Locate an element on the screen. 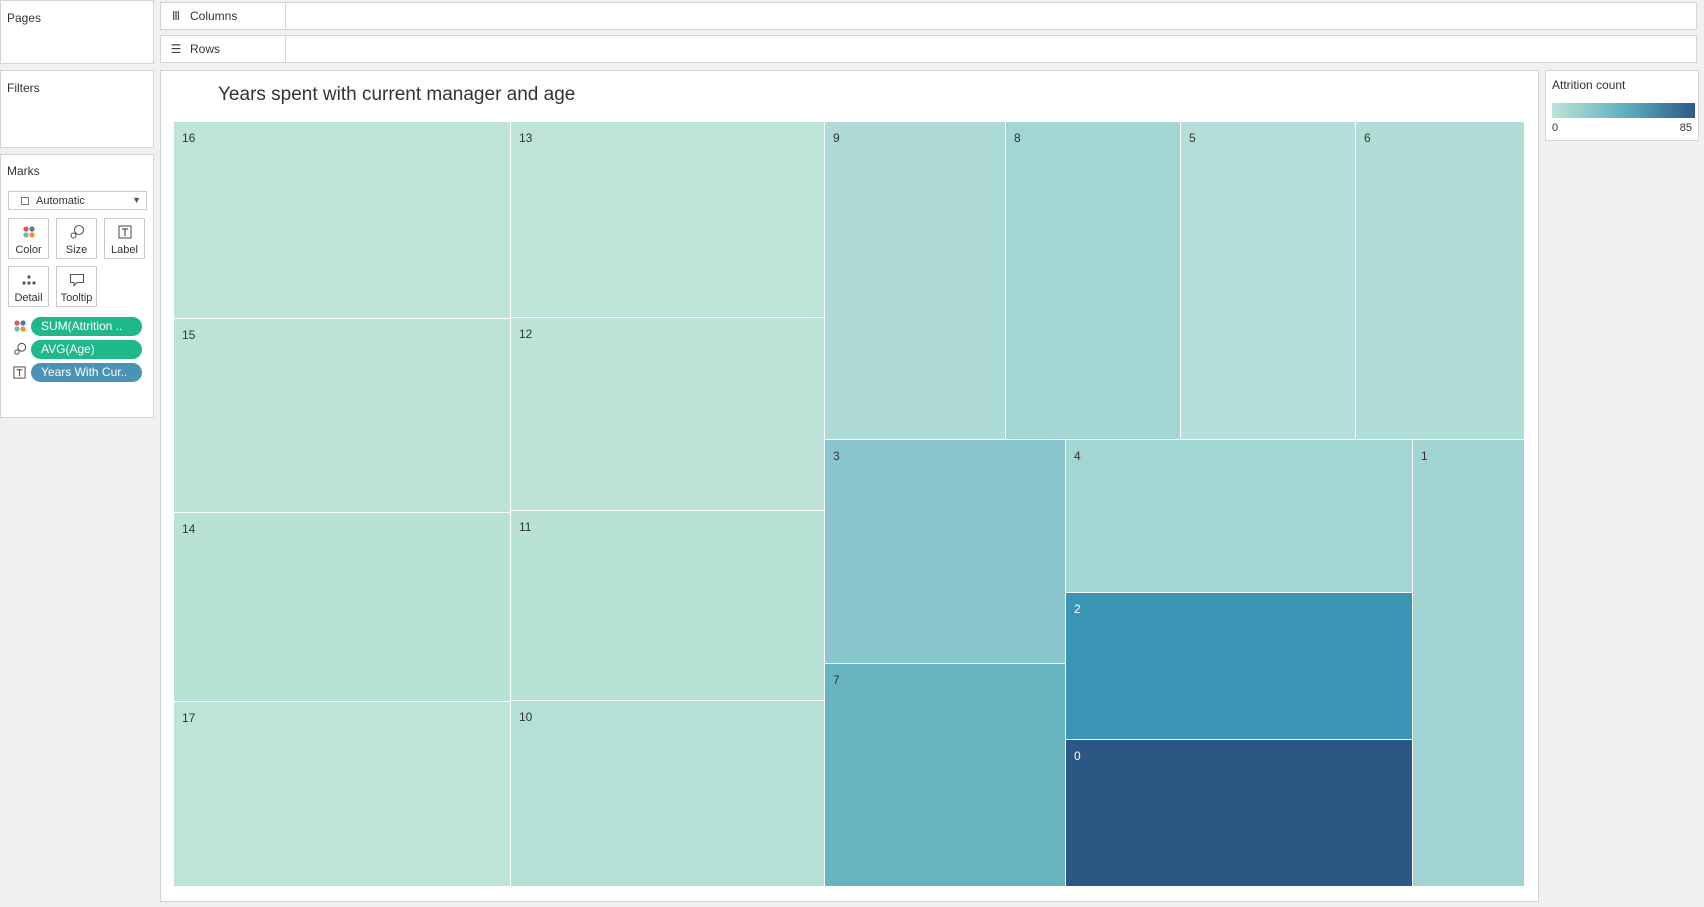 This screenshot has height=907, width=1704. columns-label: Columns is located at coordinates (214, 16).